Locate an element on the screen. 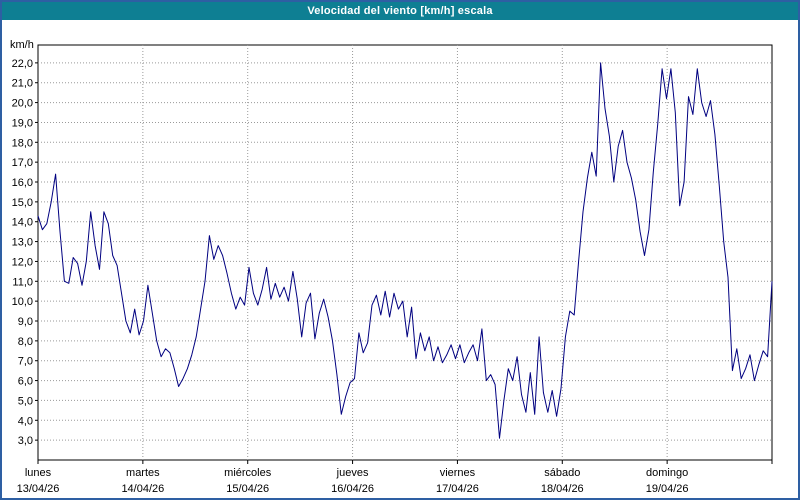 The width and height of the screenshot is (800, 500). y-tick-label: 20,0 is located at coordinates (22, 104).